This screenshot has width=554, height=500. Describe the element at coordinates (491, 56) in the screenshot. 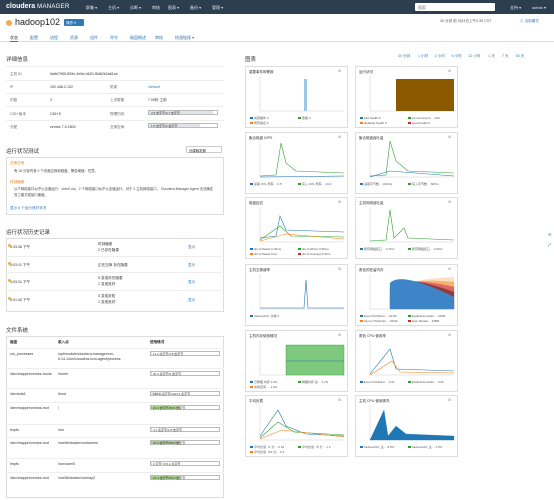

I see `time-range-option: 1 天` at that location.